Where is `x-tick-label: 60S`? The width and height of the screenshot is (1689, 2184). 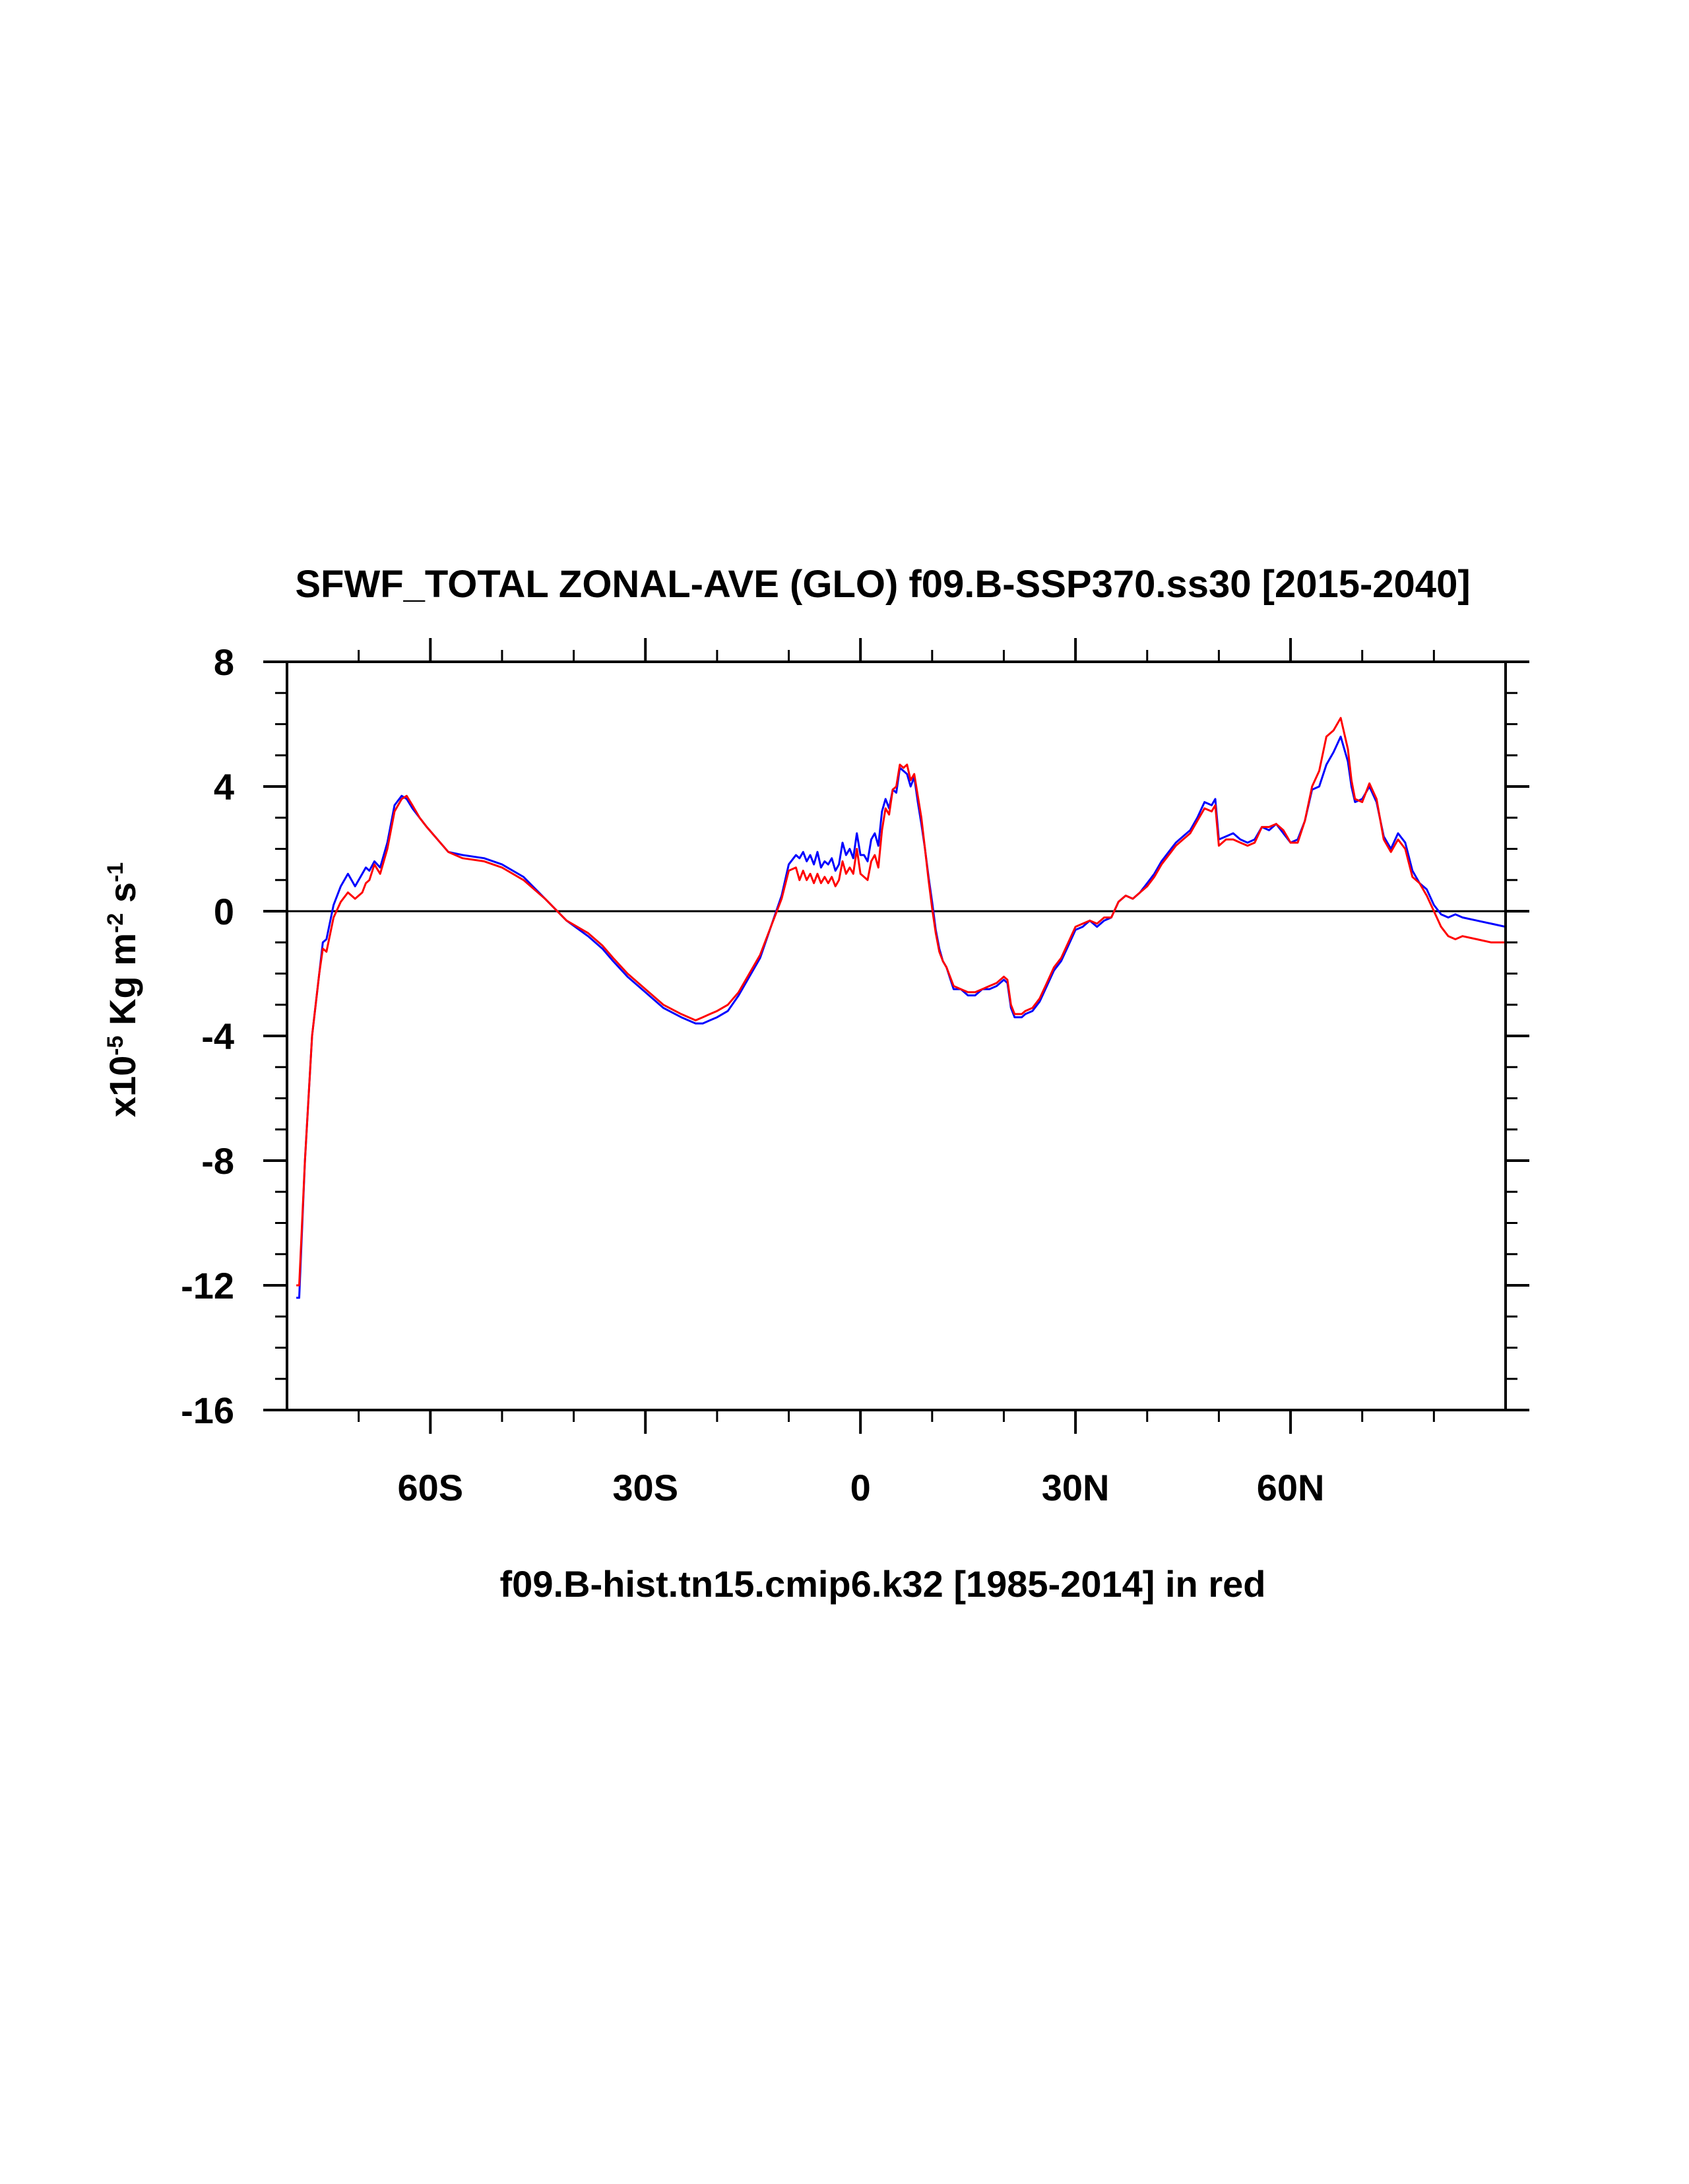
x-tick-label: 60S is located at coordinates (430, 1487).